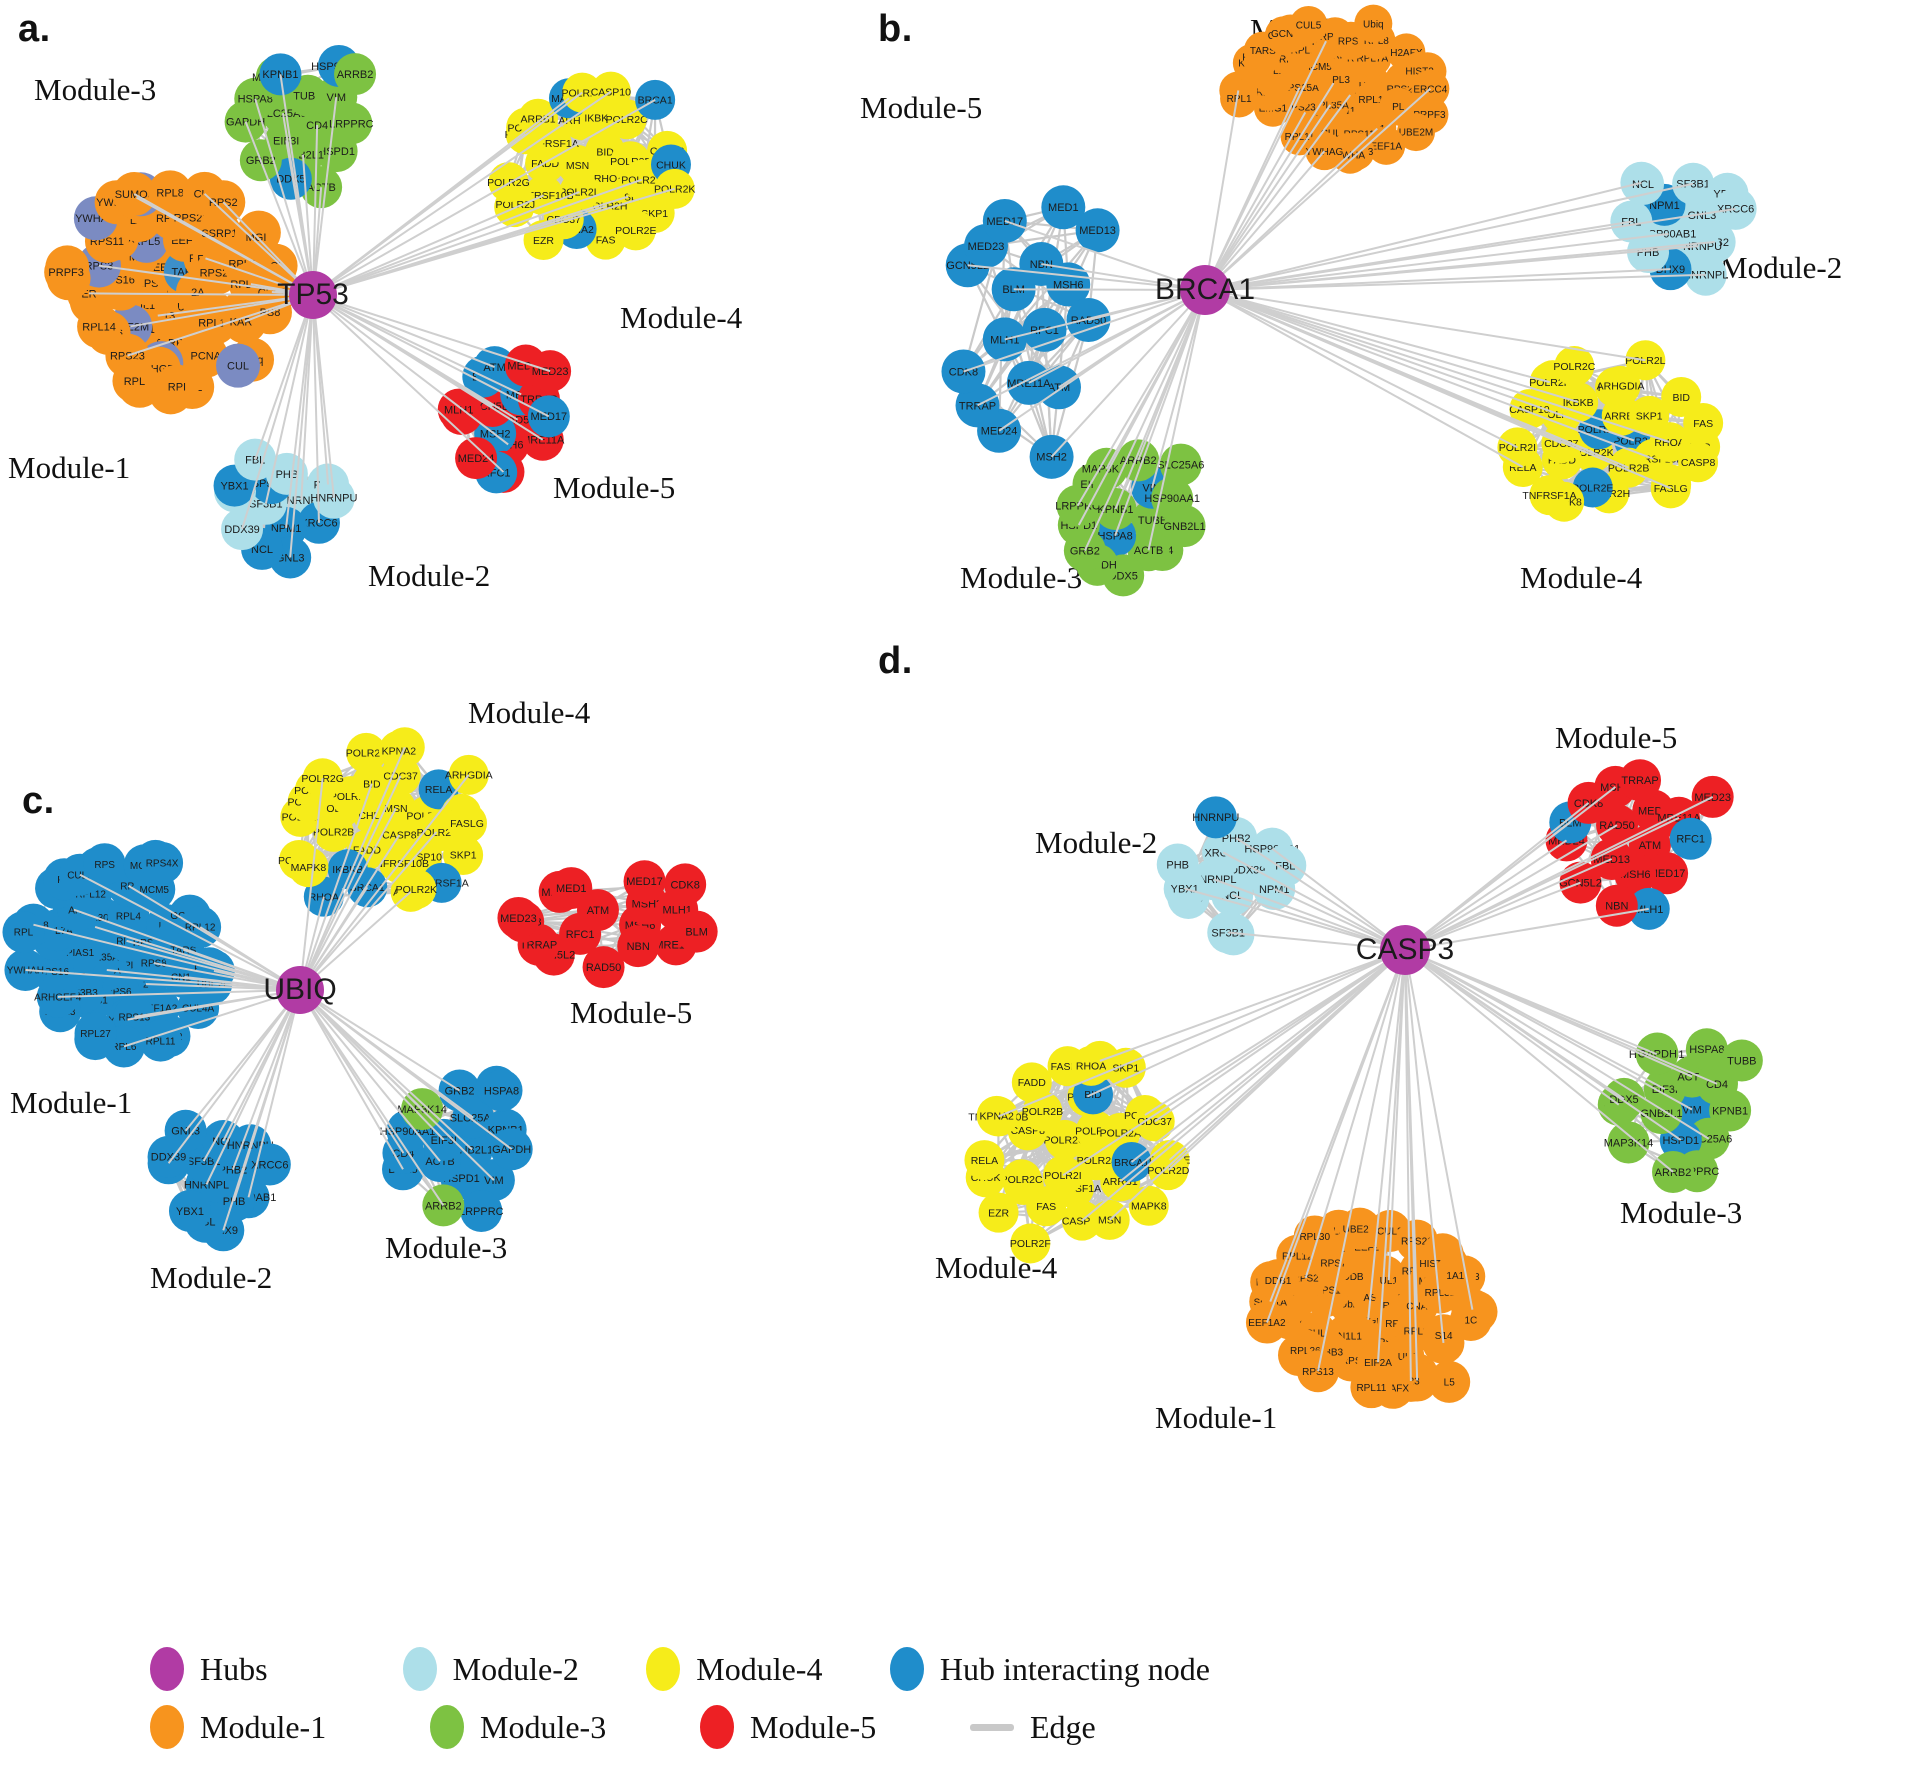 Image resolution: width=1923 pixels, height=1775 pixels. I want to click on legend-label-module-5: Module-5, so click(813, 1726).